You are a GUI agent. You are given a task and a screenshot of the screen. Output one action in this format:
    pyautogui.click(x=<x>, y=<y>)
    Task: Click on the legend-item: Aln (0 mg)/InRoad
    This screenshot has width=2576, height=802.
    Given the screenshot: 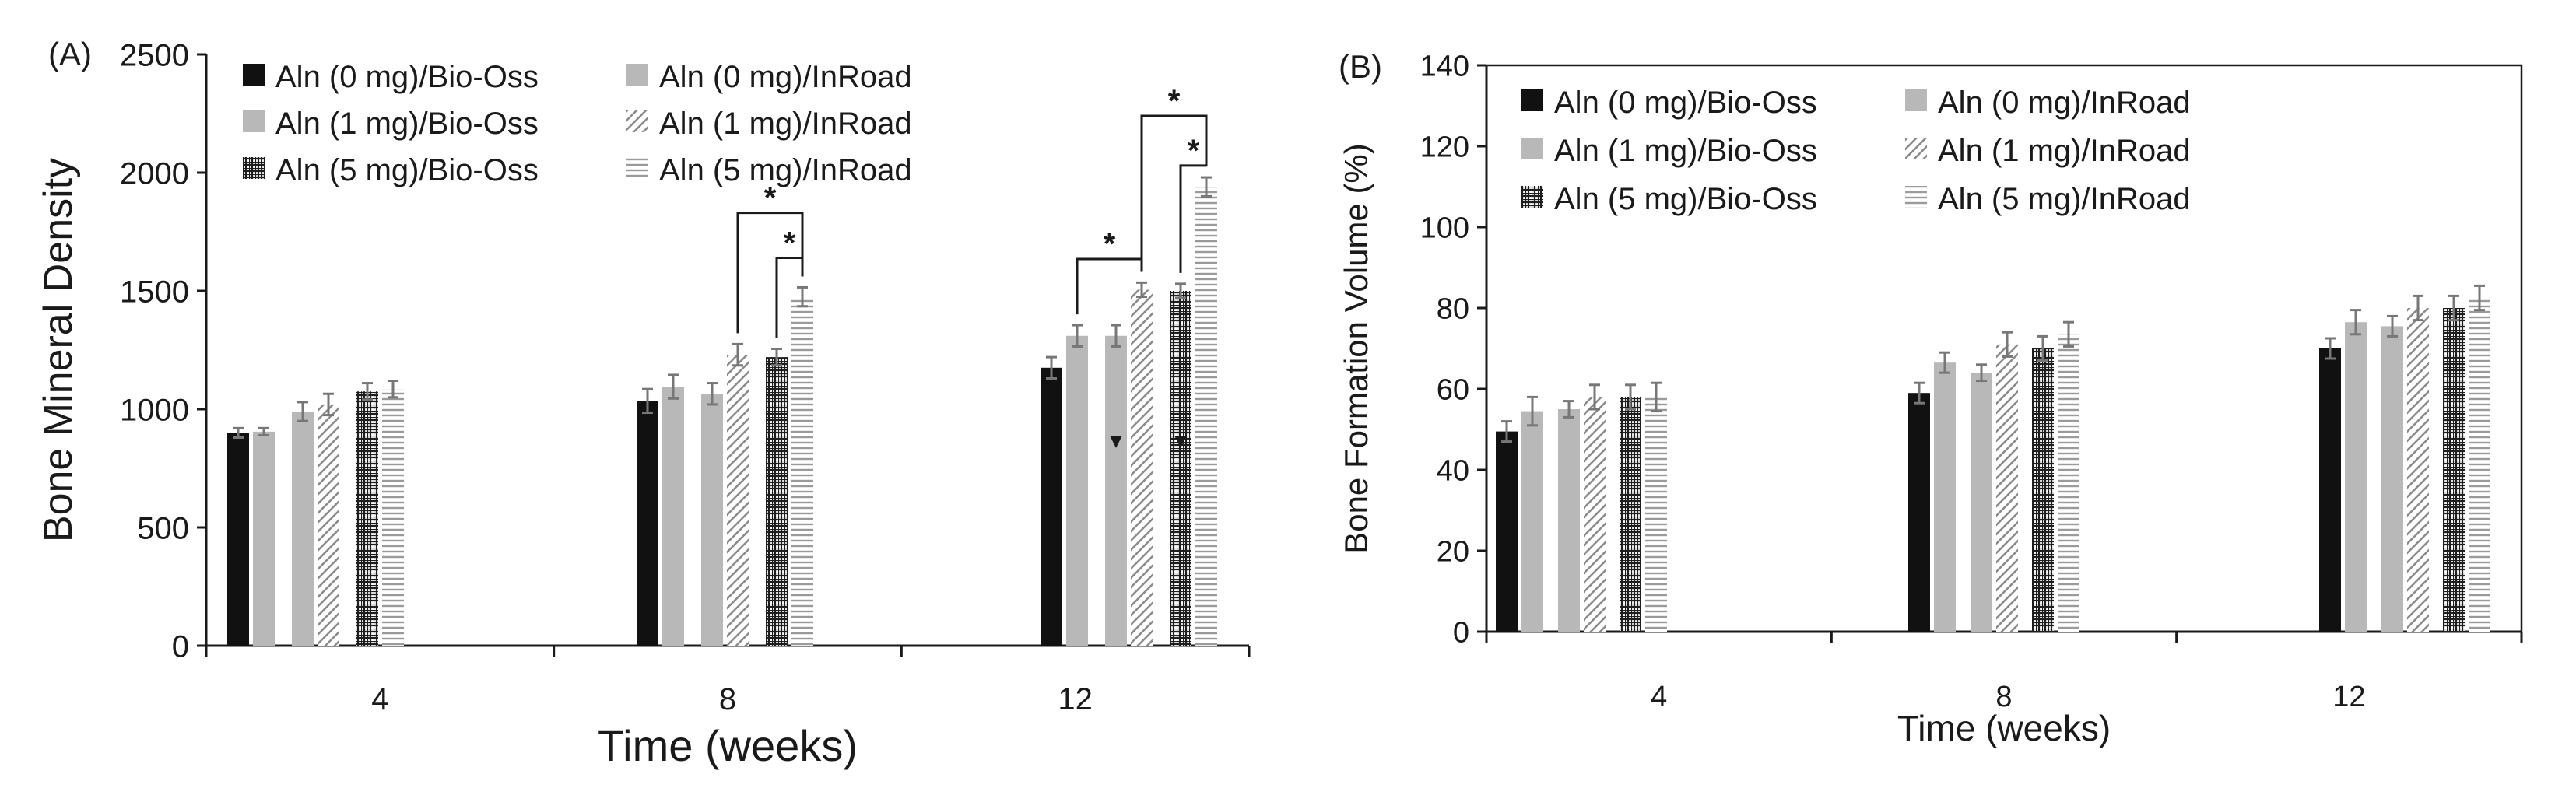 What is the action you would take?
    pyautogui.click(x=2048, y=103)
    